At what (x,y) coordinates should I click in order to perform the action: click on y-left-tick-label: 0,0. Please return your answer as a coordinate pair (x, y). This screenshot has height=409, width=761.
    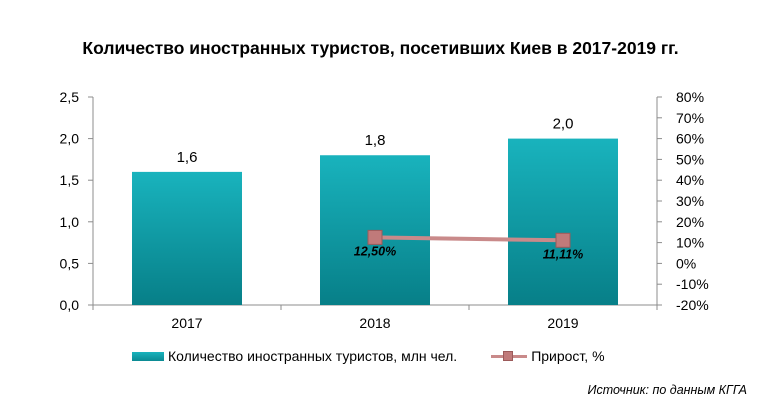
    Looking at the image, I should click on (70, 305).